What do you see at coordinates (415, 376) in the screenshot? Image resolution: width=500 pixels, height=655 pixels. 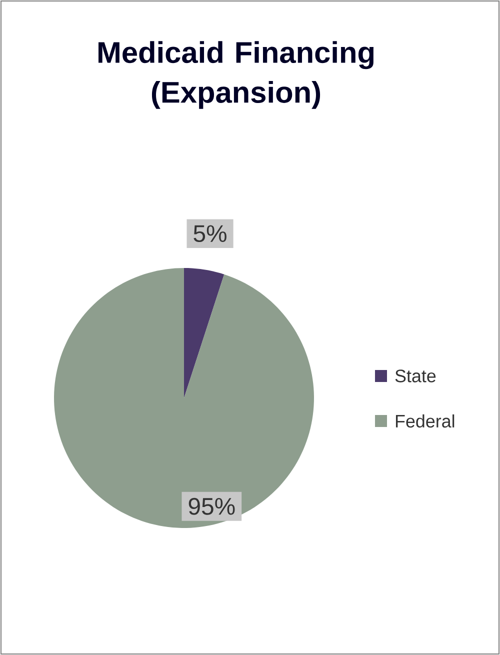 I see `legend-label: State` at bounding box center [415, 376].